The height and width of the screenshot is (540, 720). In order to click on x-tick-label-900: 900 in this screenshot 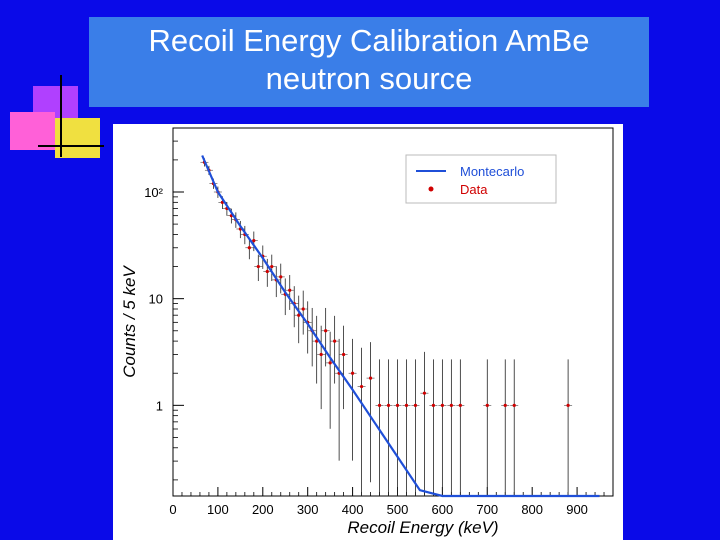, I will do `click(577, 509)`.